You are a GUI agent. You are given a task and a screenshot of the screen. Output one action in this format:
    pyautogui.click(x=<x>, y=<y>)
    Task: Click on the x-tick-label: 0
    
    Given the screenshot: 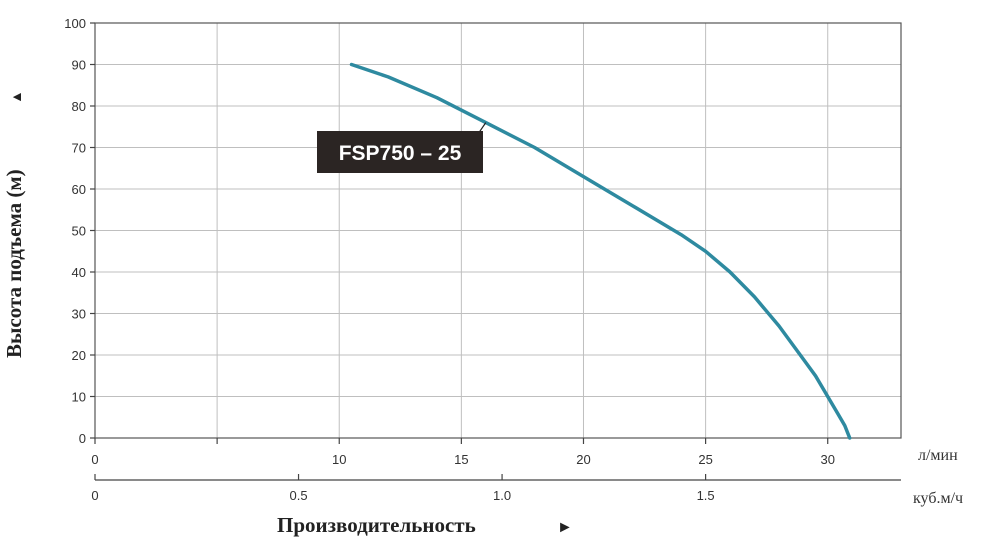 What is the action you would take?
    pyautogui.click(x=94, y=459)
    